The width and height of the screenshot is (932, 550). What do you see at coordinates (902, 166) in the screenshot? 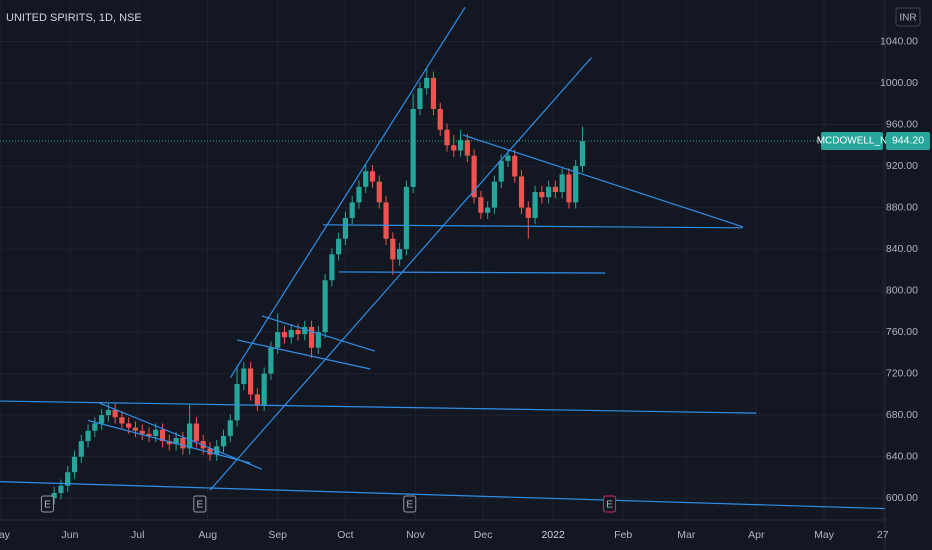
I see `y-tick-label: 920.00` at bounding box center [902, 166].